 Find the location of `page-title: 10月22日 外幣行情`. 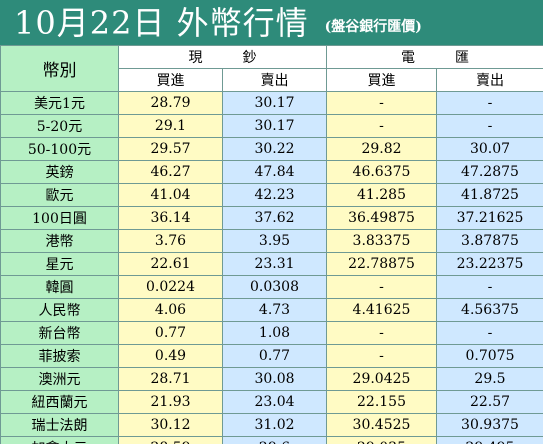

page-title: 10月22日 外幣行情 is located at coordinates (161, 23).